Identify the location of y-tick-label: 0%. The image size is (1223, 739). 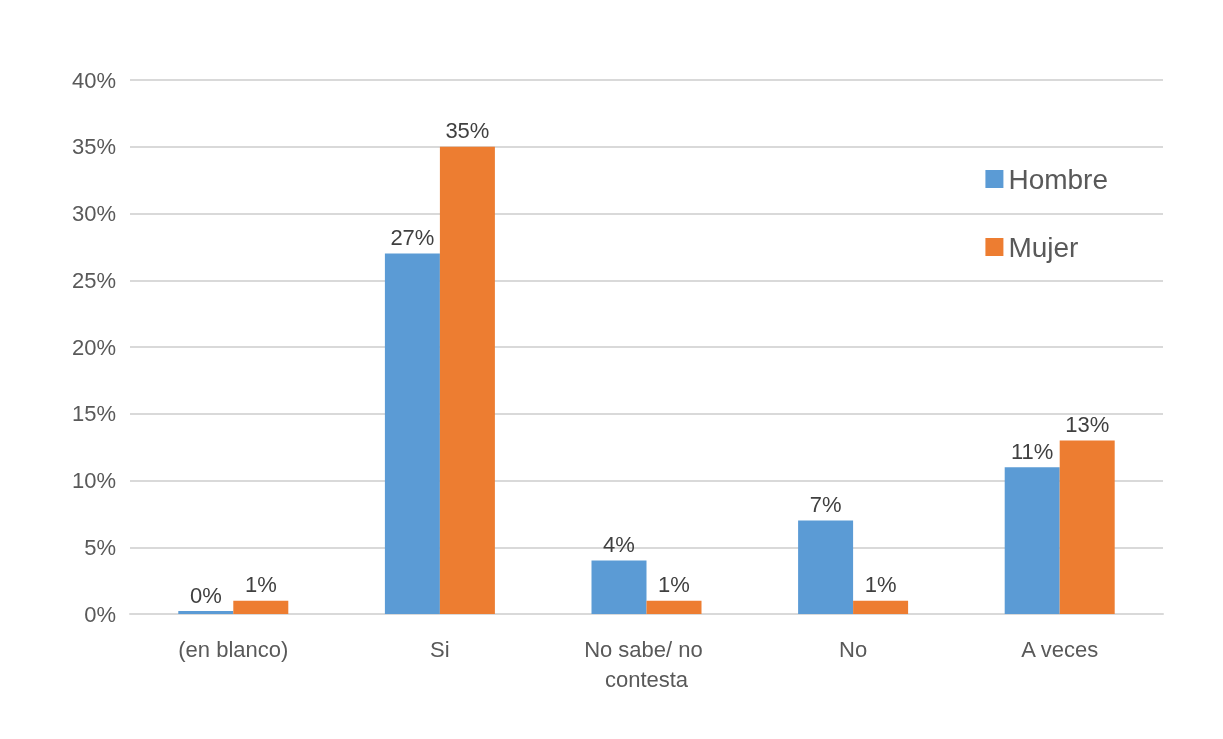
(100, 614).